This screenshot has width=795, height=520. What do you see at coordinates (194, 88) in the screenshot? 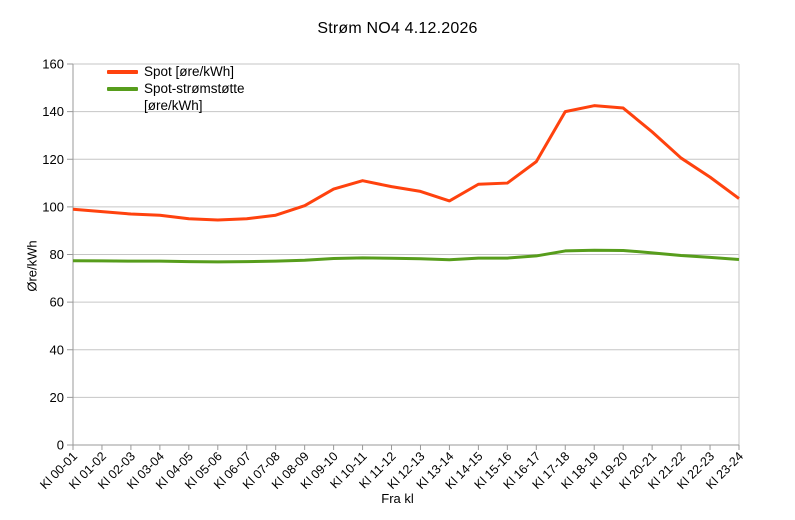
I see `legend-label-stromstotte: Spot-strømstøtte` at bounding box center [194, 88].